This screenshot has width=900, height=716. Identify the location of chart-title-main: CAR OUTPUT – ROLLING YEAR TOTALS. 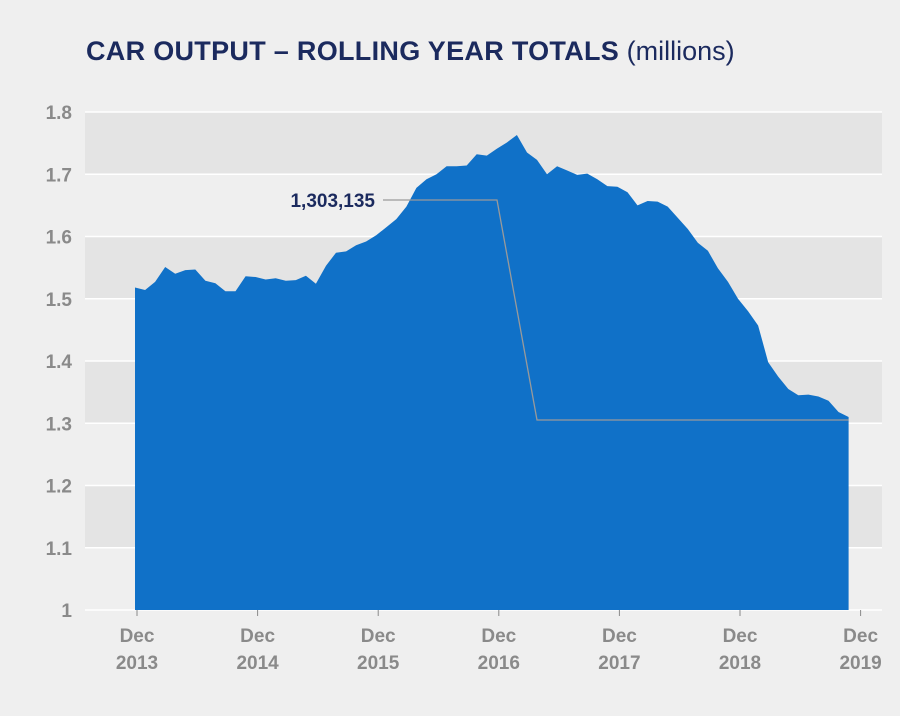
(353, 51).